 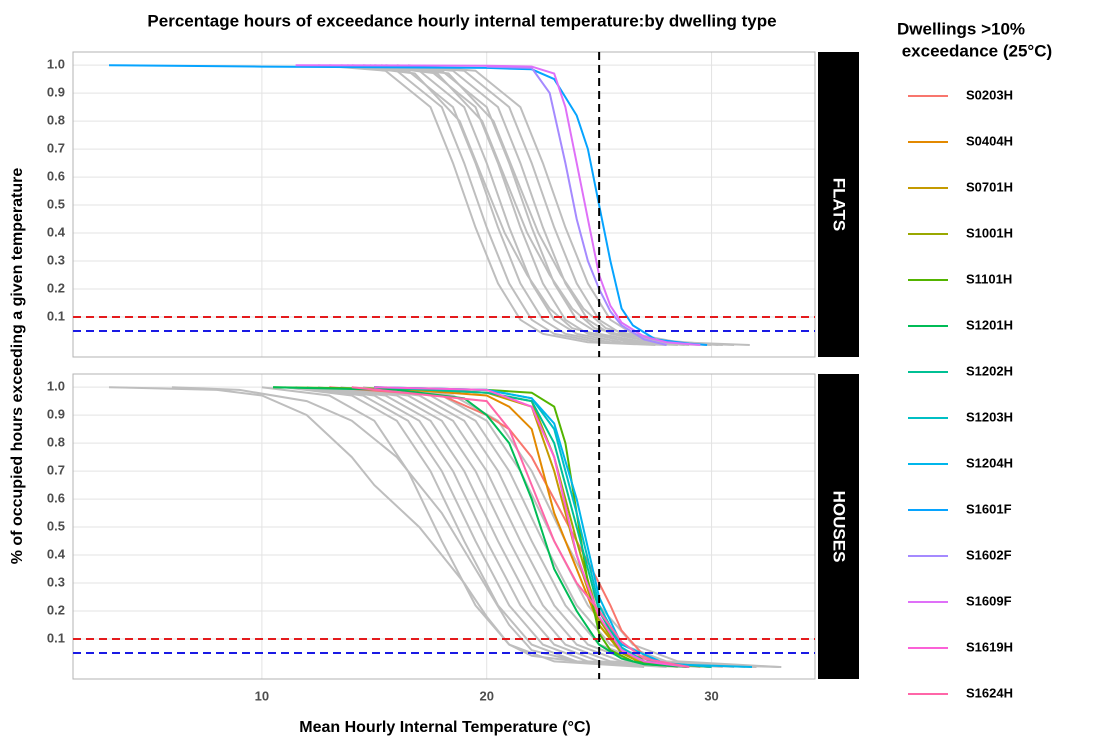 What do you see at coordinates (989, 370) in the screenshot?
I see `legend-label: S1202H` at bounding box center [989, 370].